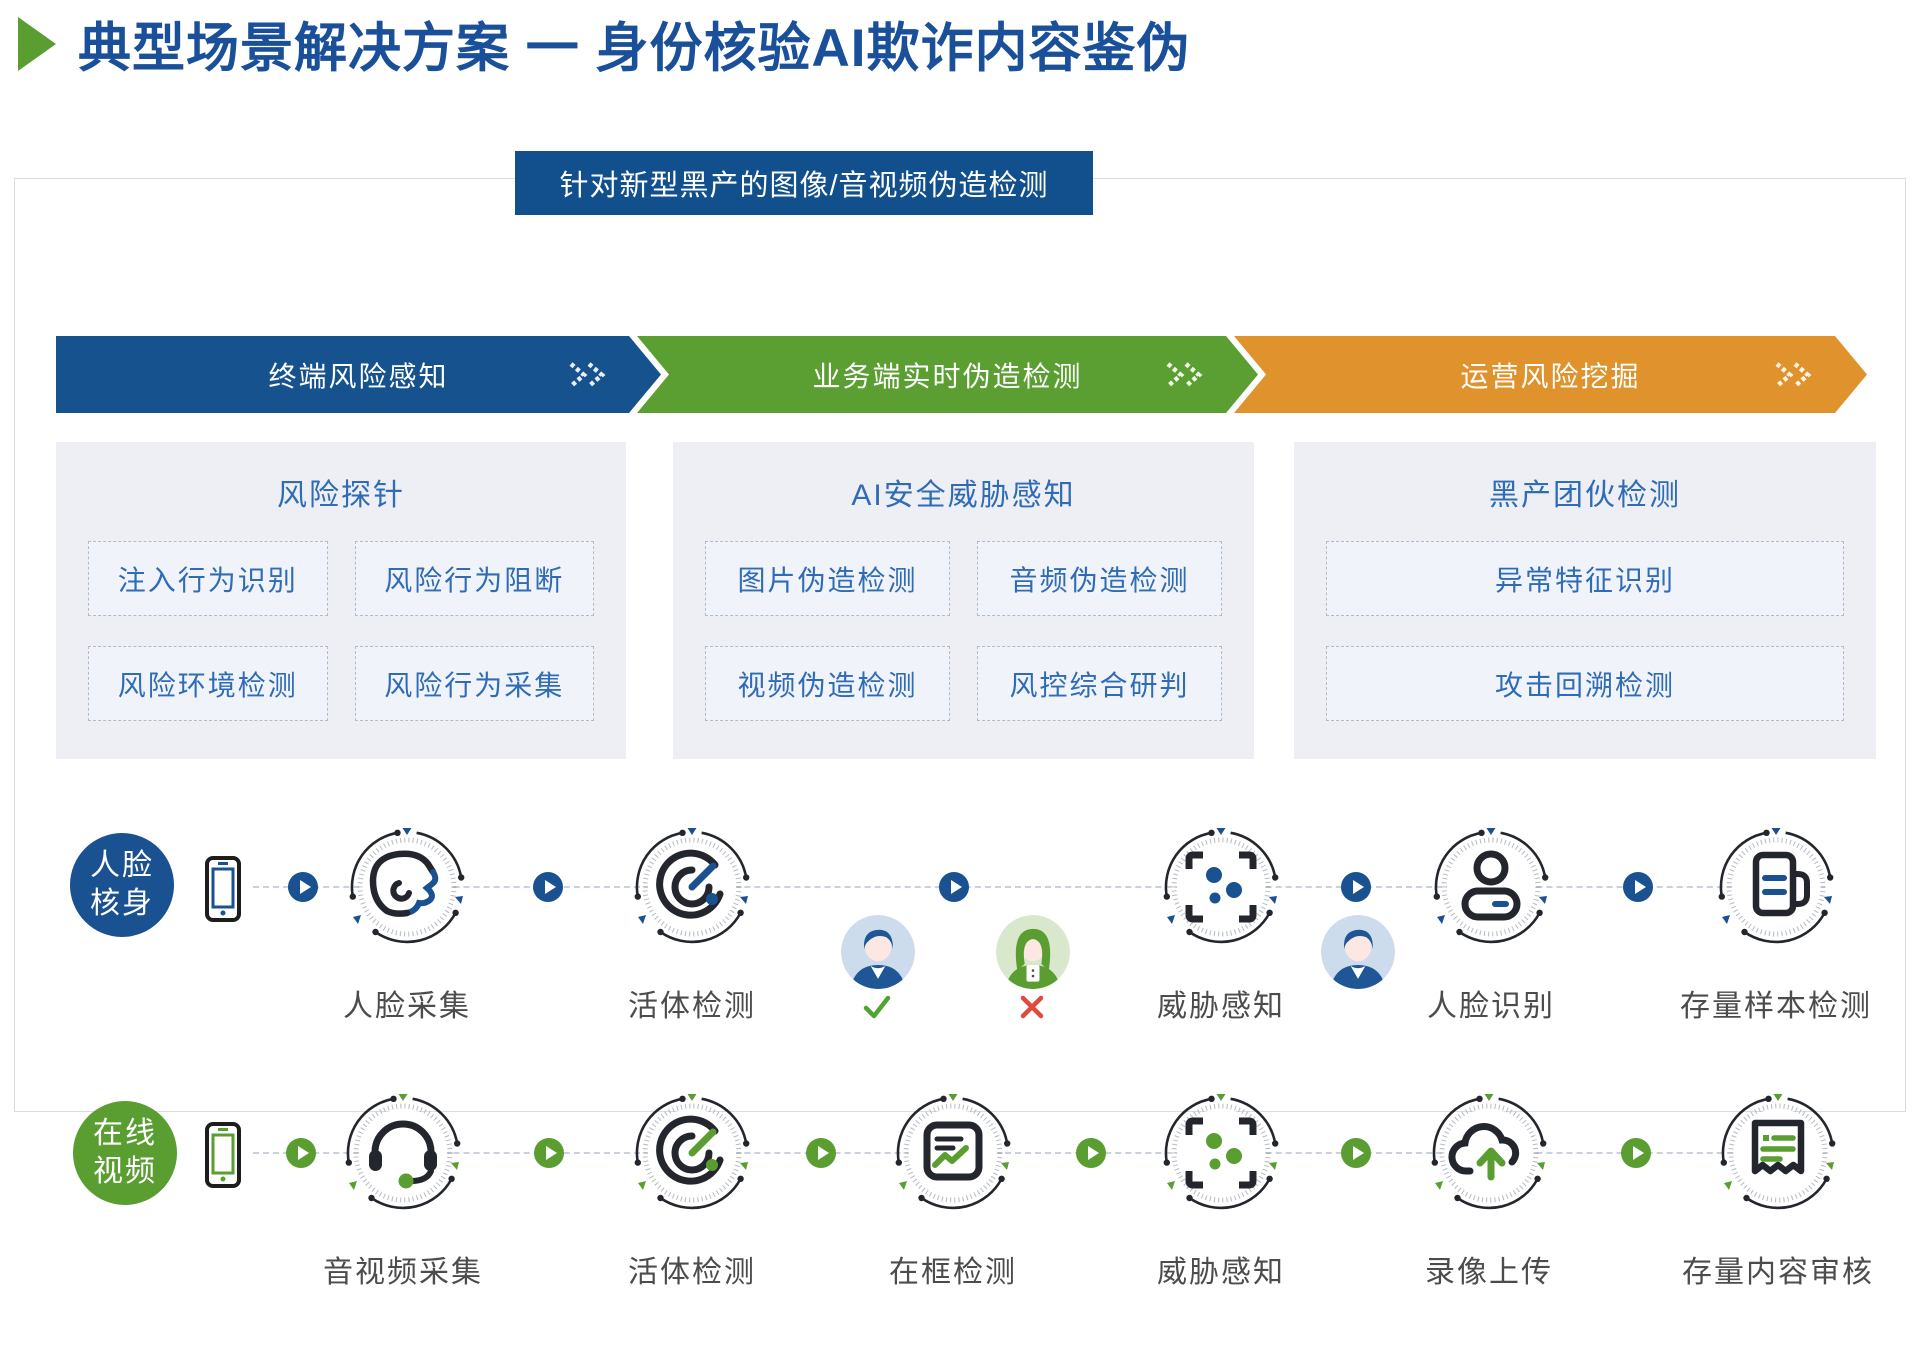 The width and height of the screenshot is (1920, 1366). I want to click on stage-realtime-forgery-arrow: 业务端实时伪造检测, so click(947, 374).